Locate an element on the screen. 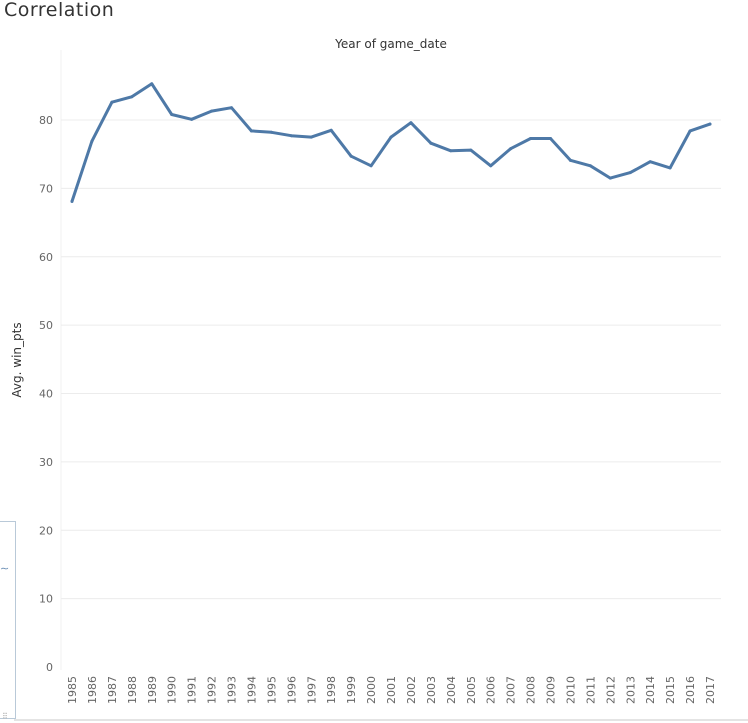 Image resolution: width=748 pixels, height=723 pixels. y-axis-ticks: 0 10 20 30 40 50 60 70 80 is located at coordinates (46, 394).